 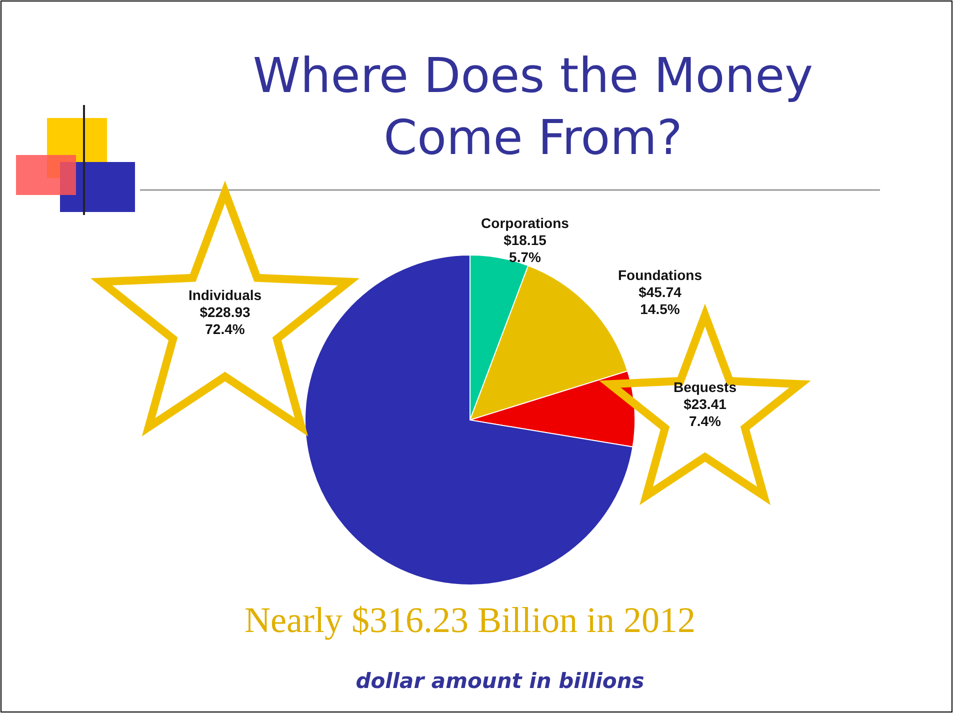 What do you see at coordinates (705, 387) in the screenshot?
I see `slice-label: Bequests` at bounding box center [705, 387].